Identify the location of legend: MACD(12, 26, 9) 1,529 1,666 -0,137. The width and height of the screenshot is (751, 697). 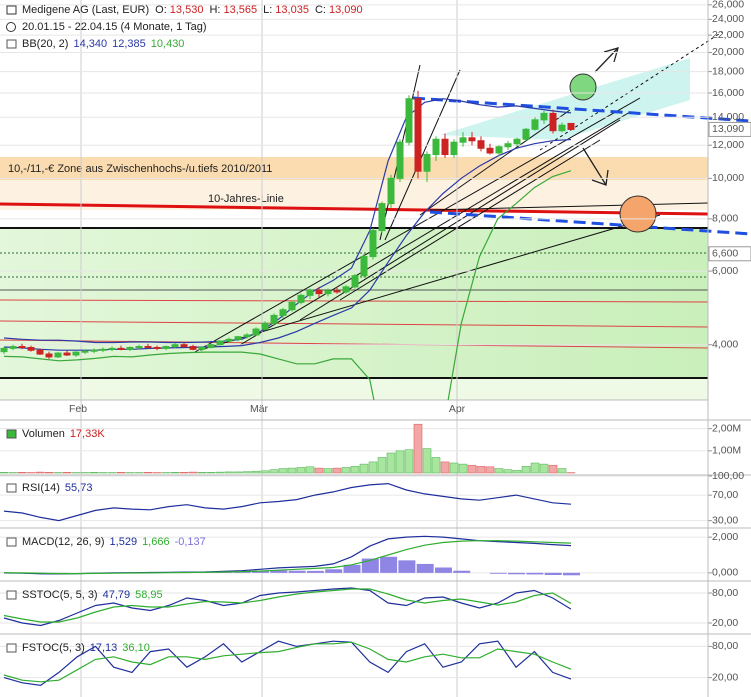
(114, 542).